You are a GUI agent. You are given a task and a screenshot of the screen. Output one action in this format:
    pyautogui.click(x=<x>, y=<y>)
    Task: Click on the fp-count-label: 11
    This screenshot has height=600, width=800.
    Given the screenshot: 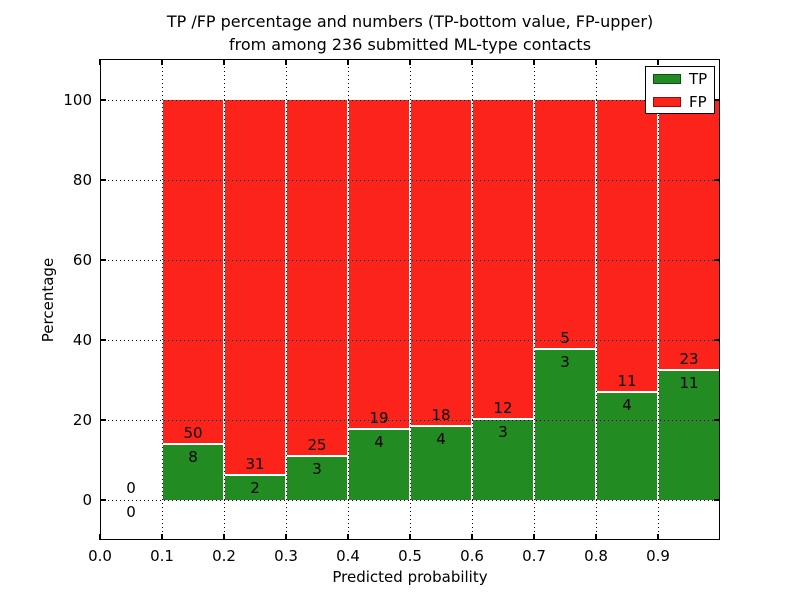 What is the action you would take?
    pyautogui.click(x=627, y=381)
    